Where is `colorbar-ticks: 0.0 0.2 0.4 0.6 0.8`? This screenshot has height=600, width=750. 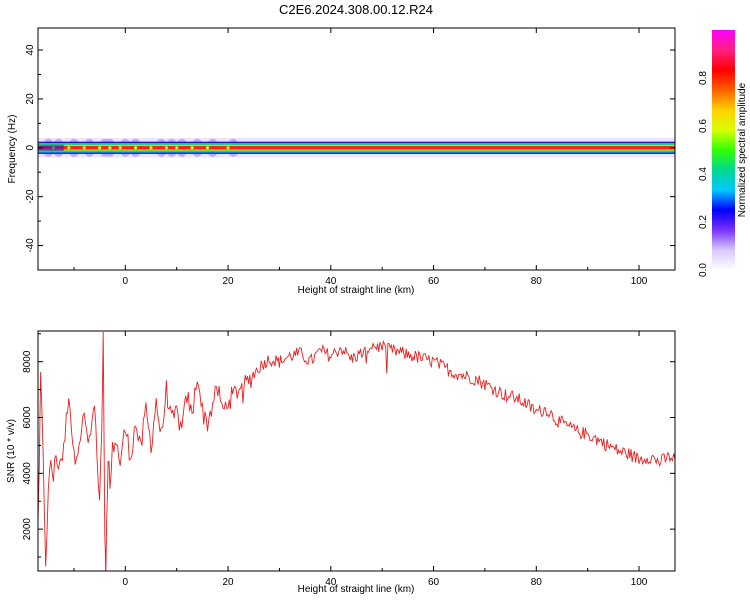
colorbar-ticks: 0.0 0.2 0.4 0.6 0.8 is located at coordinates (703, 174).